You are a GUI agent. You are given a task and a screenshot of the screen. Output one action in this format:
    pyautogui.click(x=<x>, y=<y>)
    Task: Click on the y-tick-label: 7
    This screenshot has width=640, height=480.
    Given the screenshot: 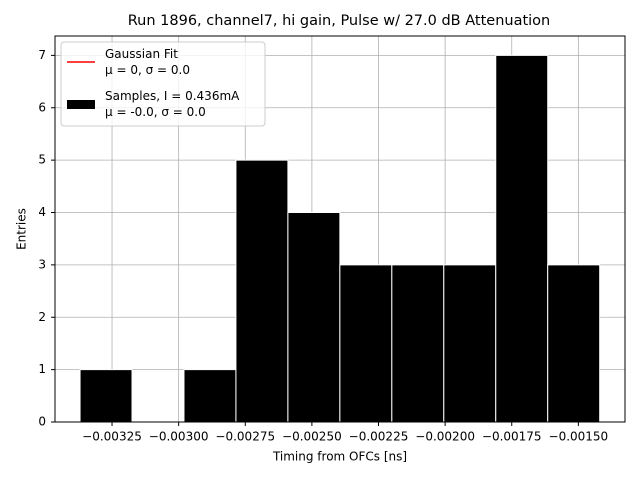 What is the action you would take?
    pyautogui.click(x=42, y=55)
    